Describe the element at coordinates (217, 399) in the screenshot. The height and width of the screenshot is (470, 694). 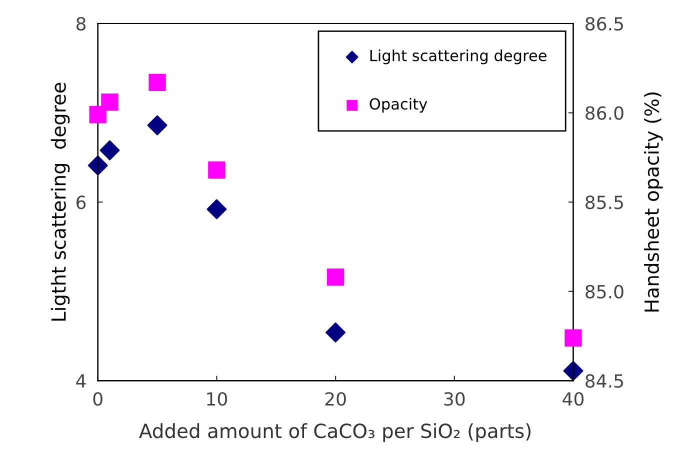
I see `x-tick-label: 10` at that location.